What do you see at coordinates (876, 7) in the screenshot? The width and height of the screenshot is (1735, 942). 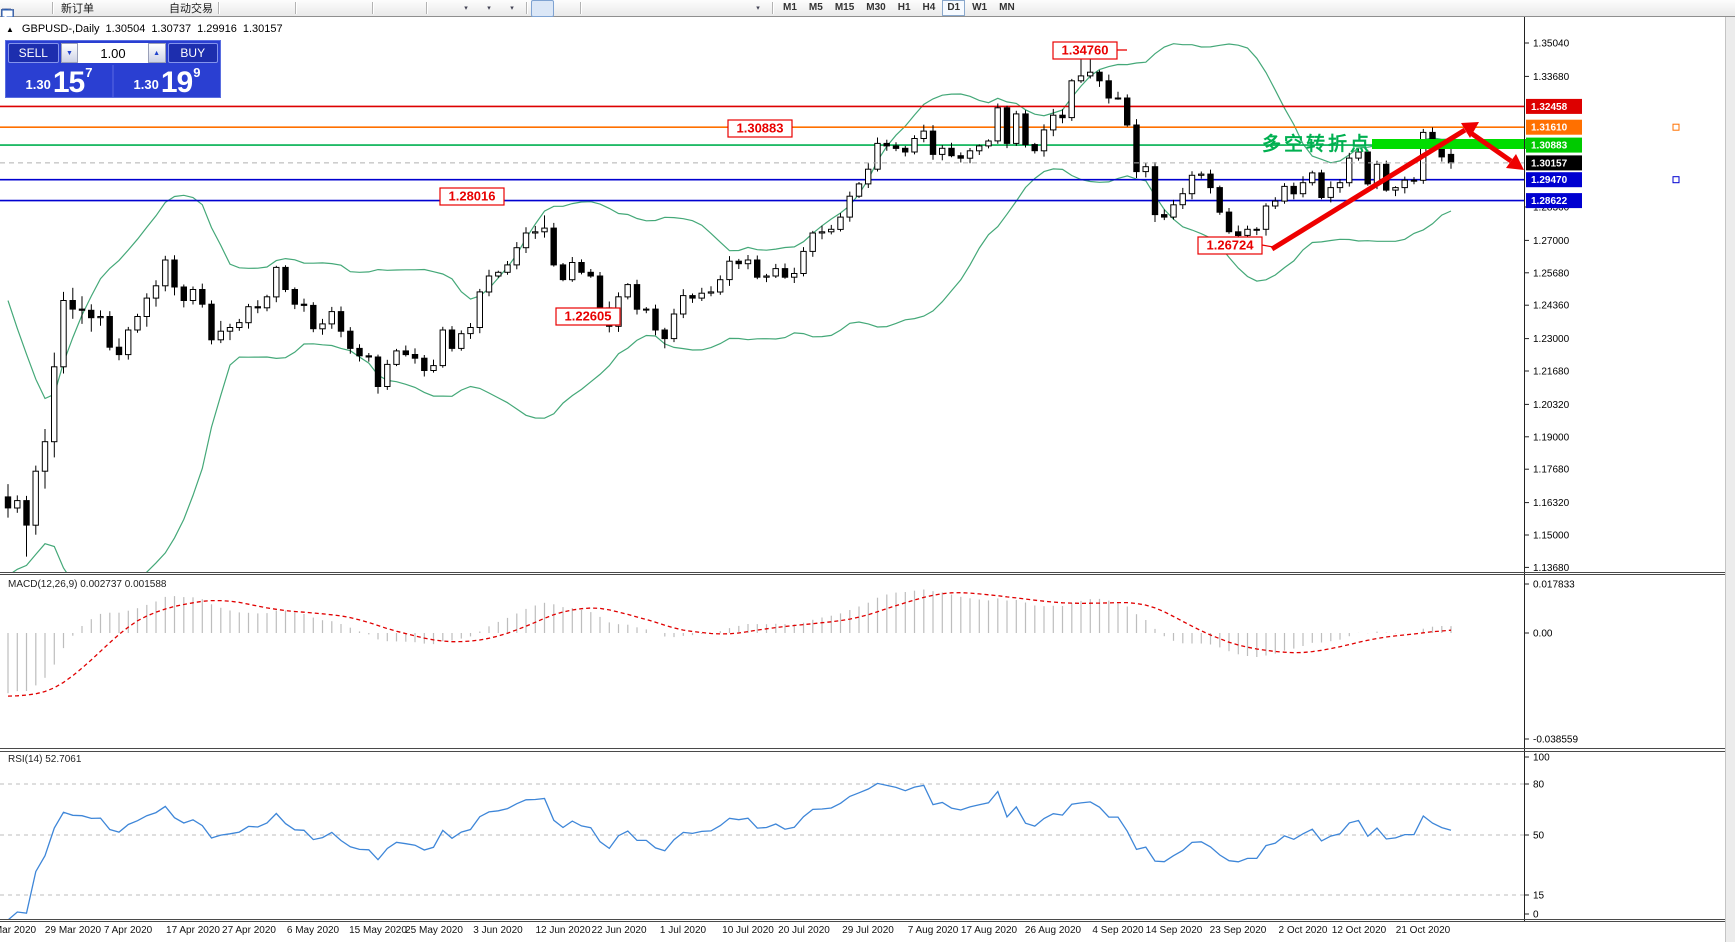 I see `timeframe-M30-button: M30` at bounding box center [876, 7].